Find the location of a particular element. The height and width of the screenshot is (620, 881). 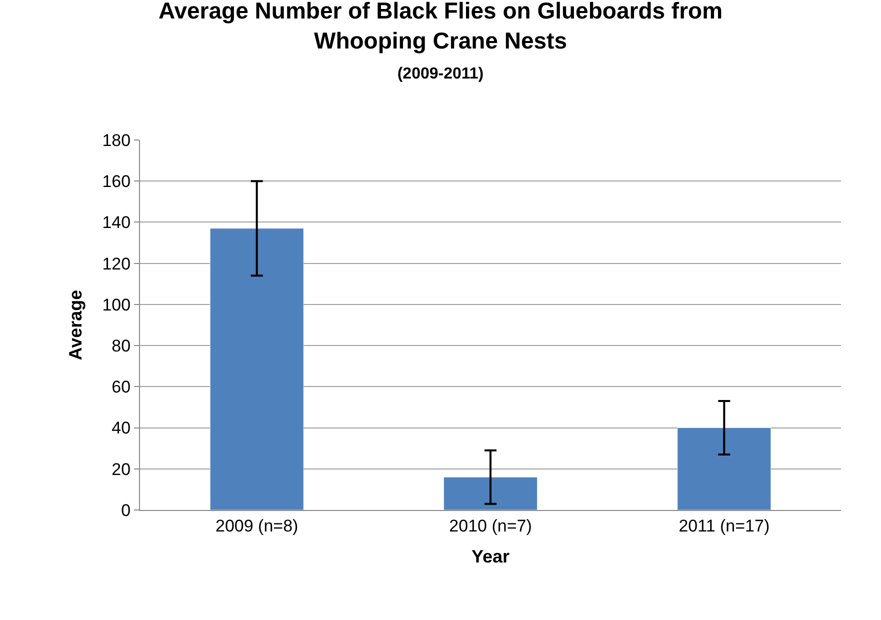

y-tick-label: 160 is located at coordinates (116, 182).